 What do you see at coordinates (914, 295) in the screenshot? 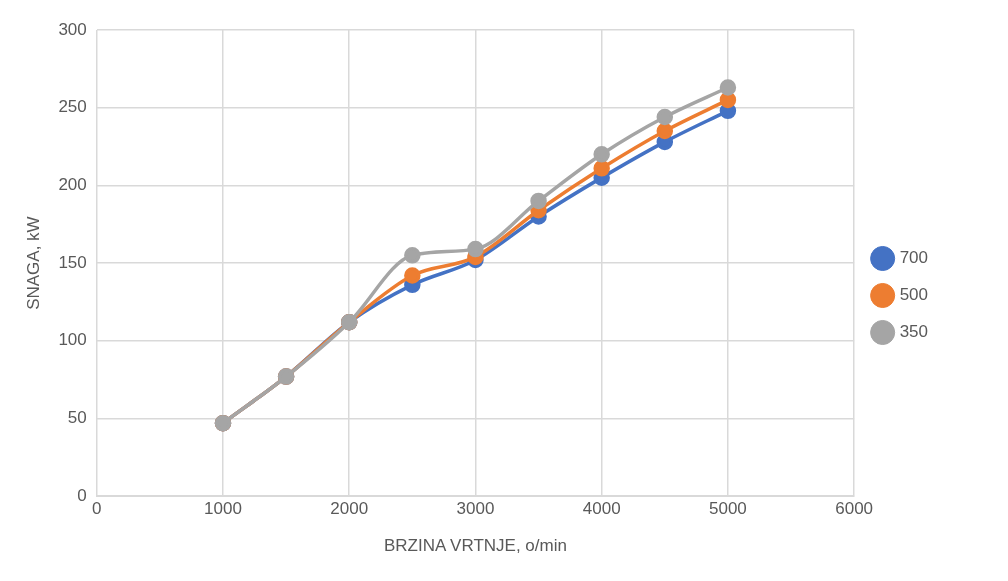
I see `legend-label: 500` at bounding box center [914, 295].